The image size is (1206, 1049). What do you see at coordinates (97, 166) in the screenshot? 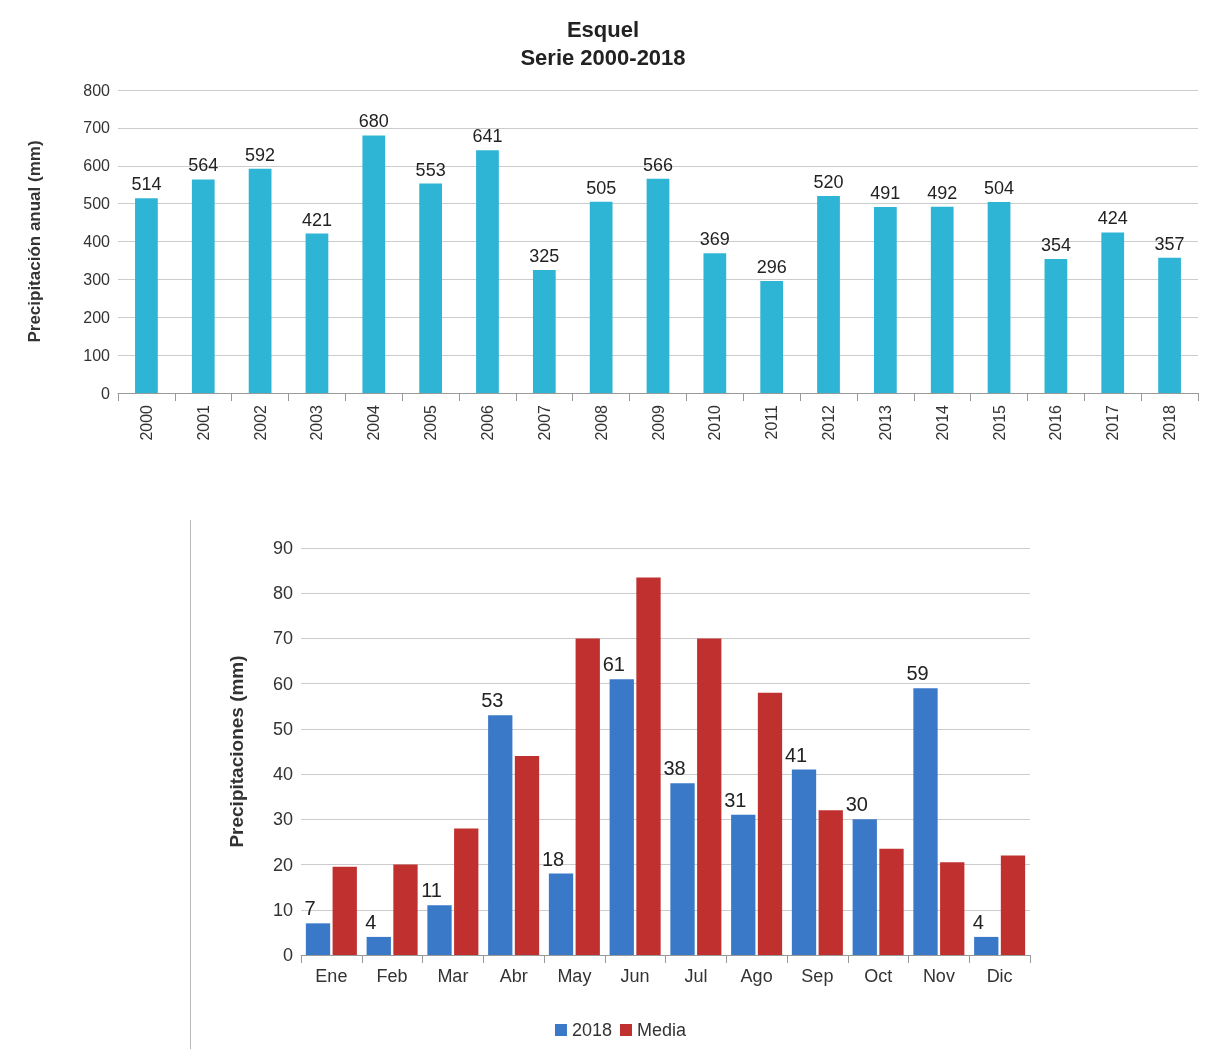
I see `y-tick-label: 600` at bounding box center [97, 166].